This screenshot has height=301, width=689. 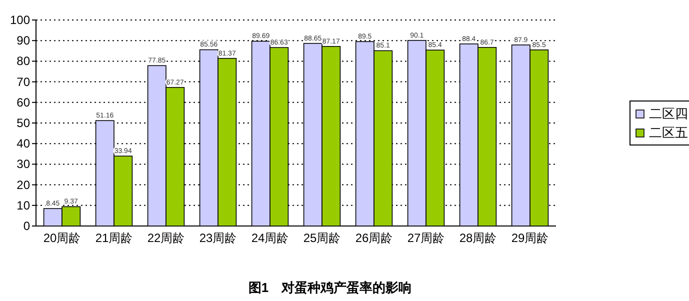 What do you see at coordinates (23, 61) in the screenshot?
I see `y-tick-label: 80` at bounding box center [23, 61].